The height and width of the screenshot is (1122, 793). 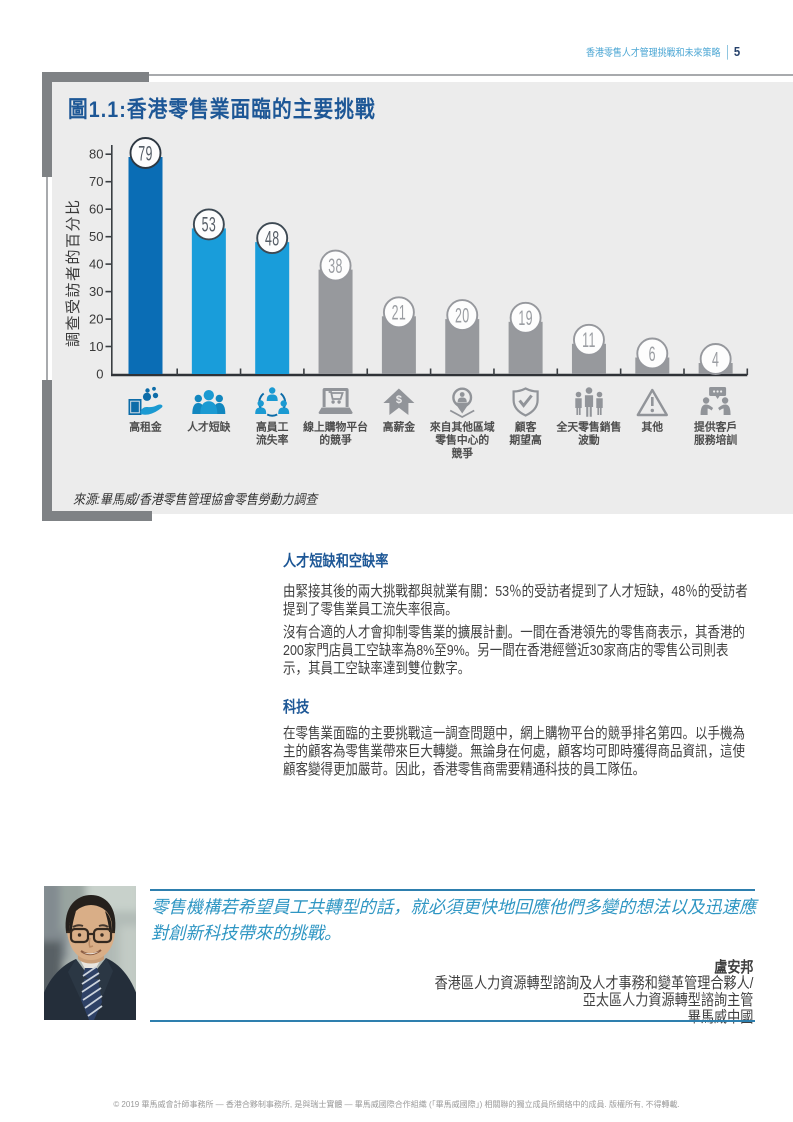 What do you see at coordinates (96, 264) in the screenshot?
I see `svg-text: 40` at bounding box center [96, 264].